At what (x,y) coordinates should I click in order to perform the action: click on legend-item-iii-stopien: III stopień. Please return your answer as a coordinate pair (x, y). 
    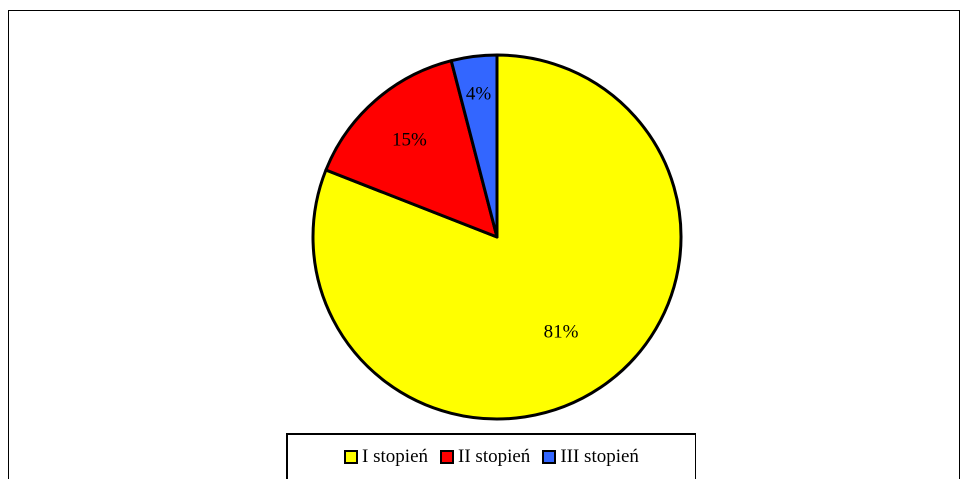
    Looking at the image, I should click on (590, 457).